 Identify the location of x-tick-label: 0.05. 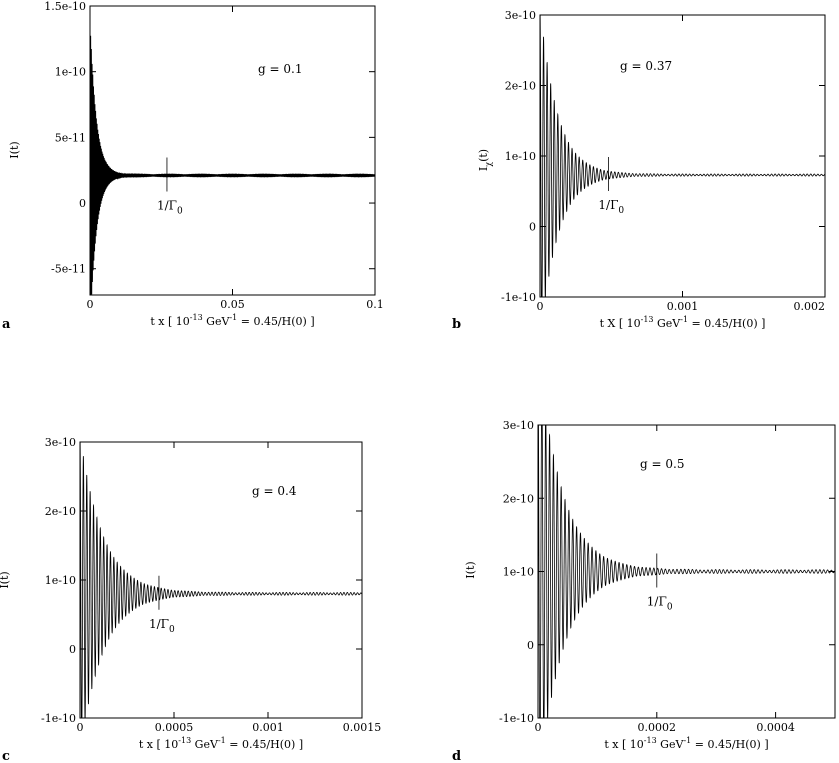
(232, 304).